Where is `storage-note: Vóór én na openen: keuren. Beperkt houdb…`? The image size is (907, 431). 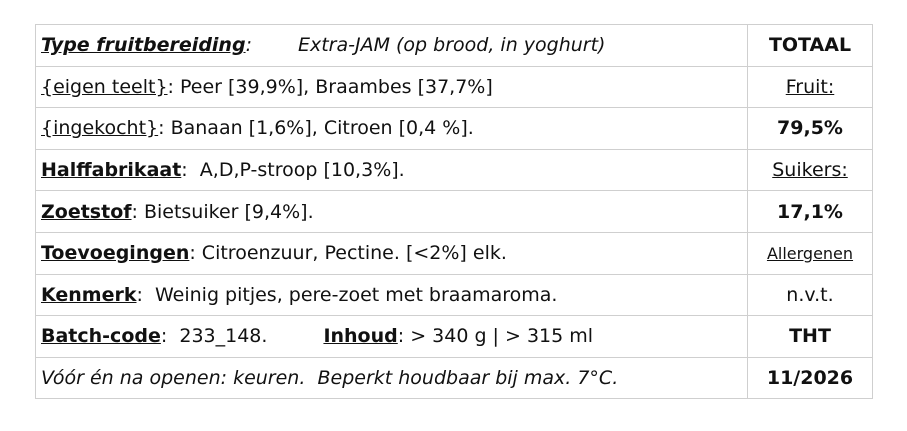 storage-note: Vóór én na openen: keuren. Beperkt houdb… is located at coordinates (330, 378).